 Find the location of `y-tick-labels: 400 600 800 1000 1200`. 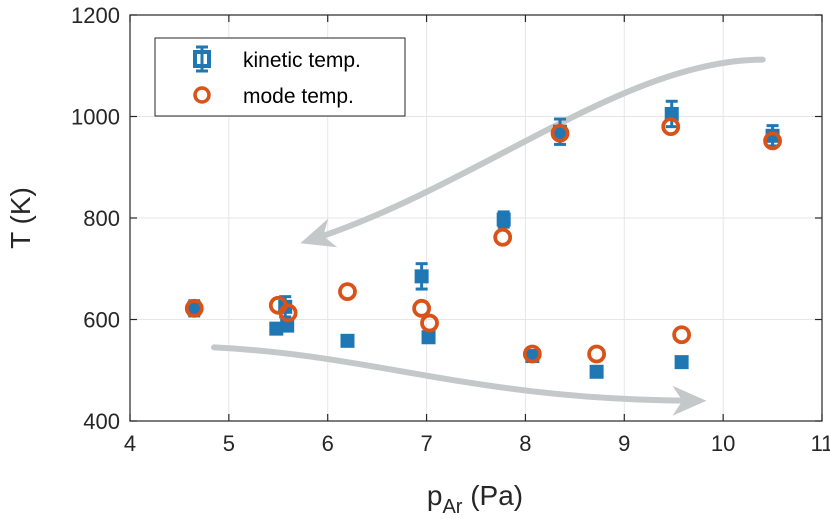

y-tick-labels: 400 600 800 1000 1200 is located at coordinates (95, 218).